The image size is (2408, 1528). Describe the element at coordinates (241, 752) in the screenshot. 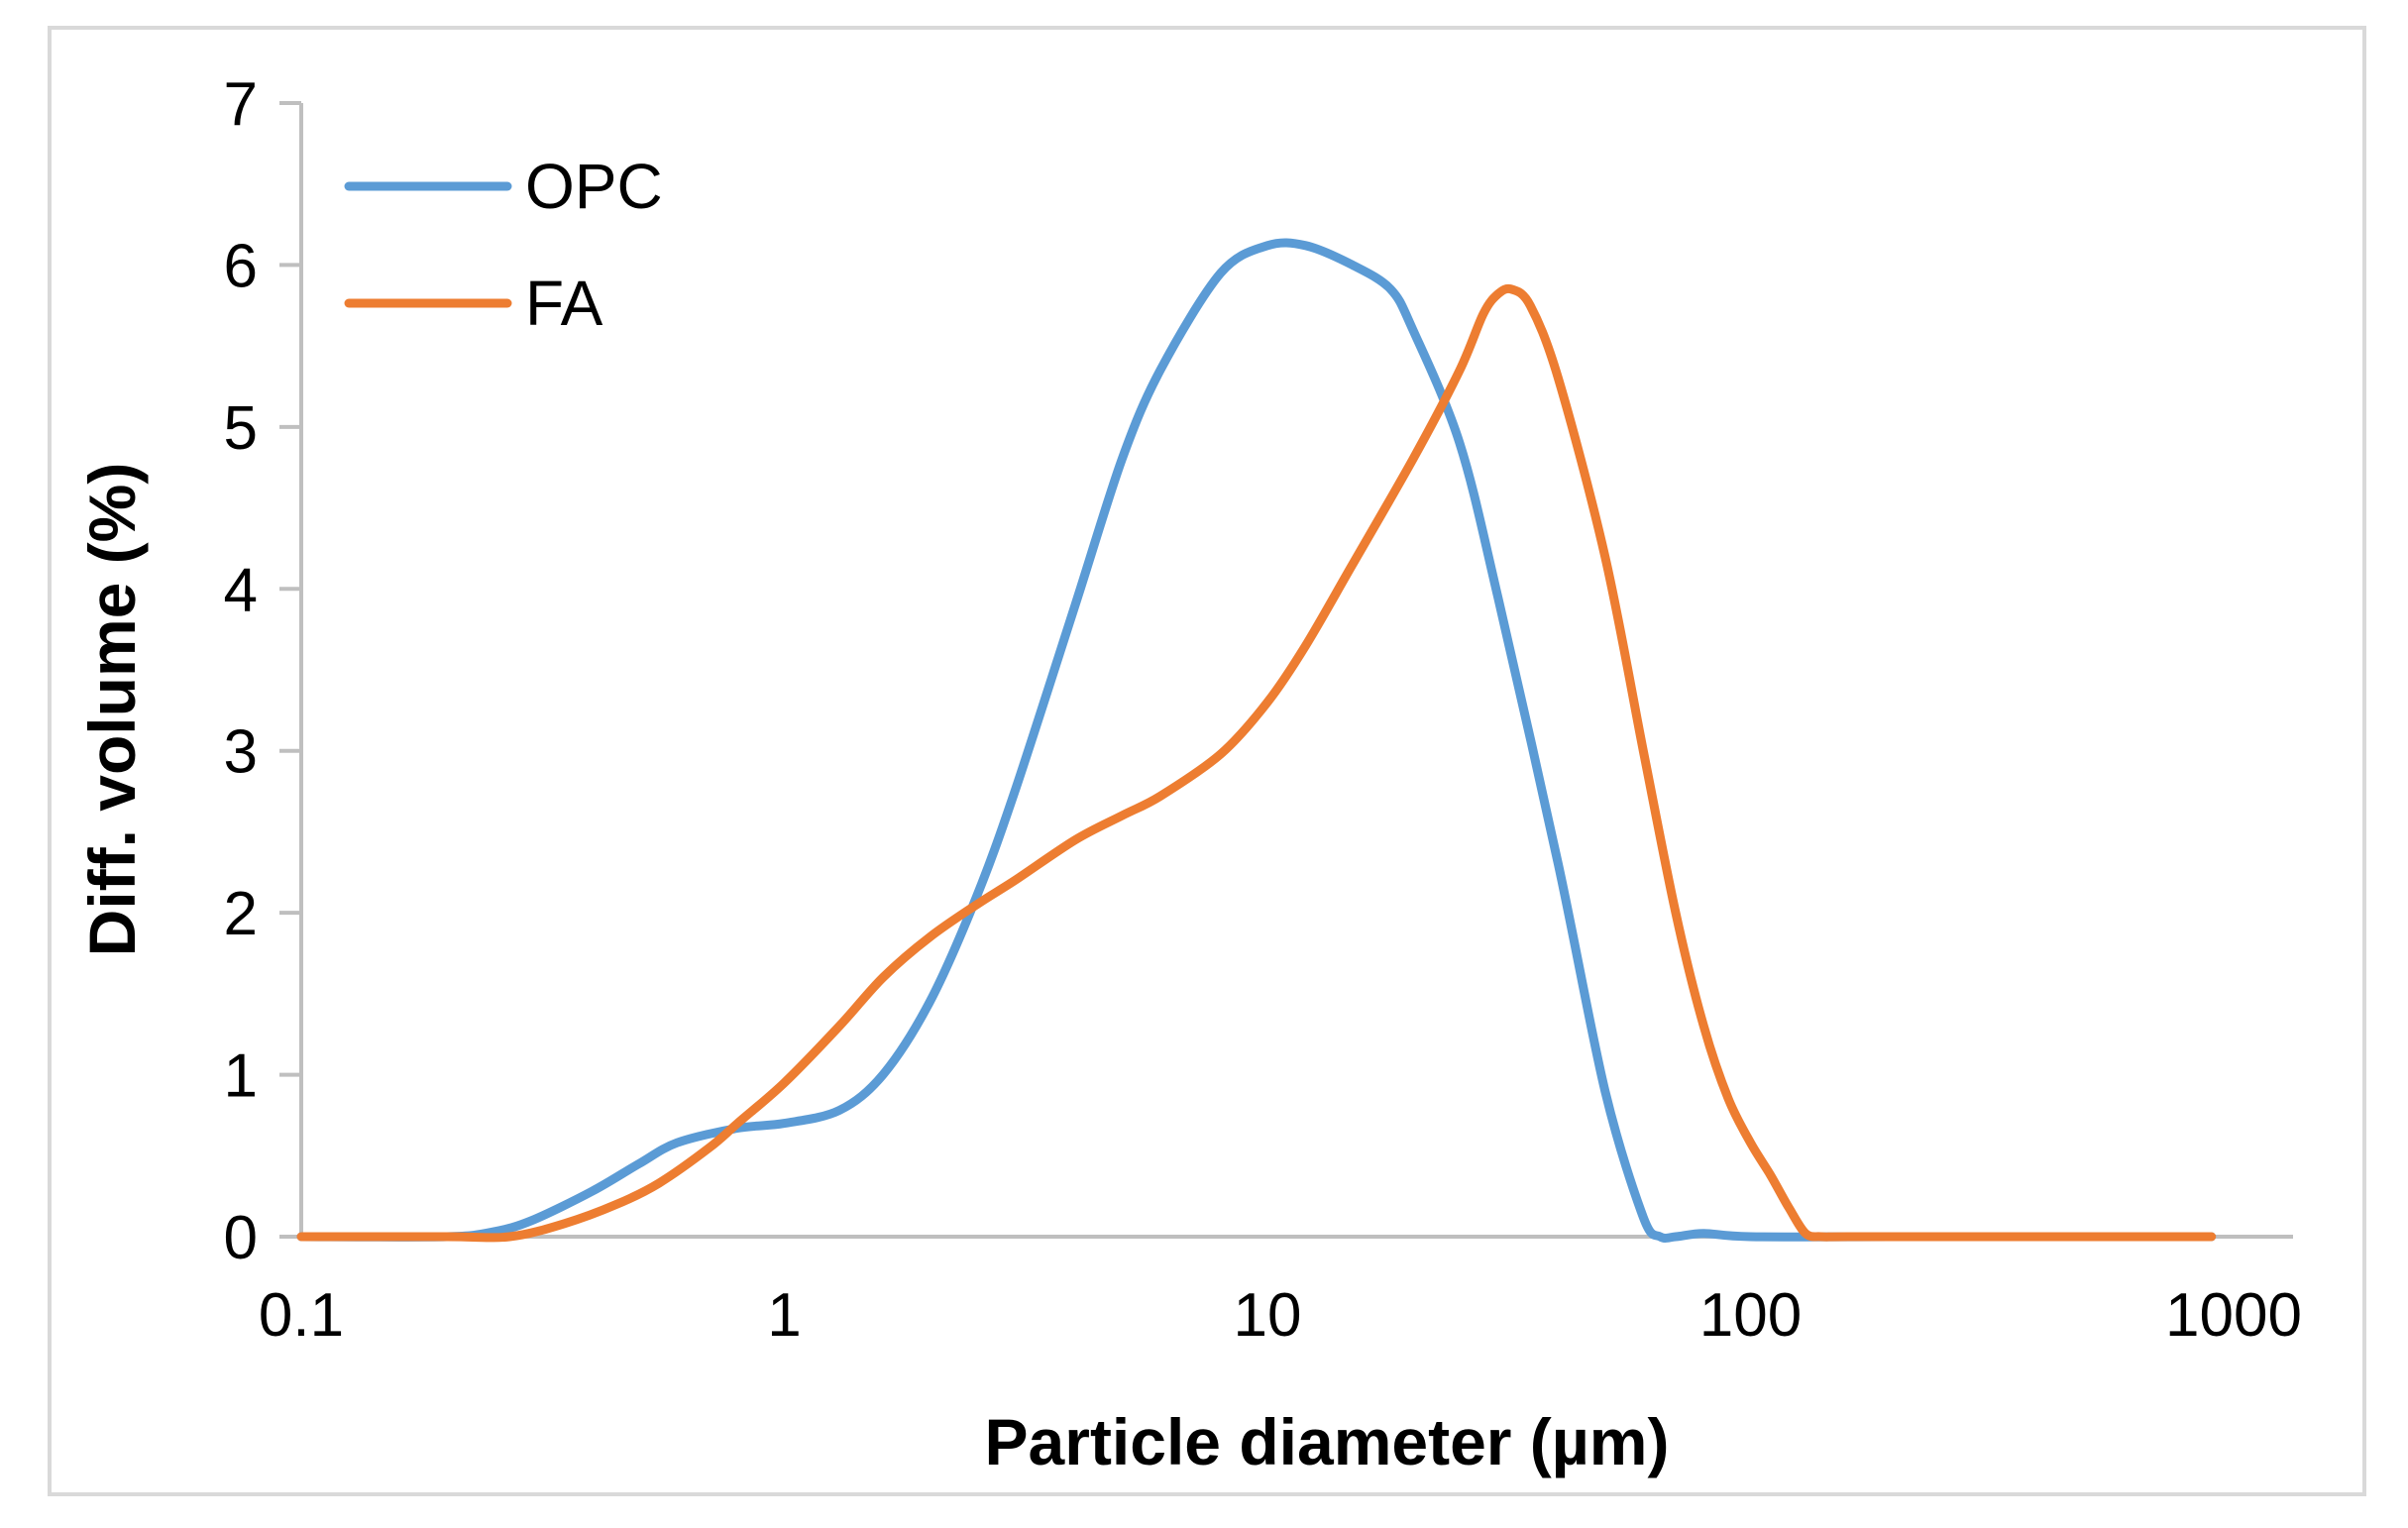

I see `y-tick-label: 3` at that location.